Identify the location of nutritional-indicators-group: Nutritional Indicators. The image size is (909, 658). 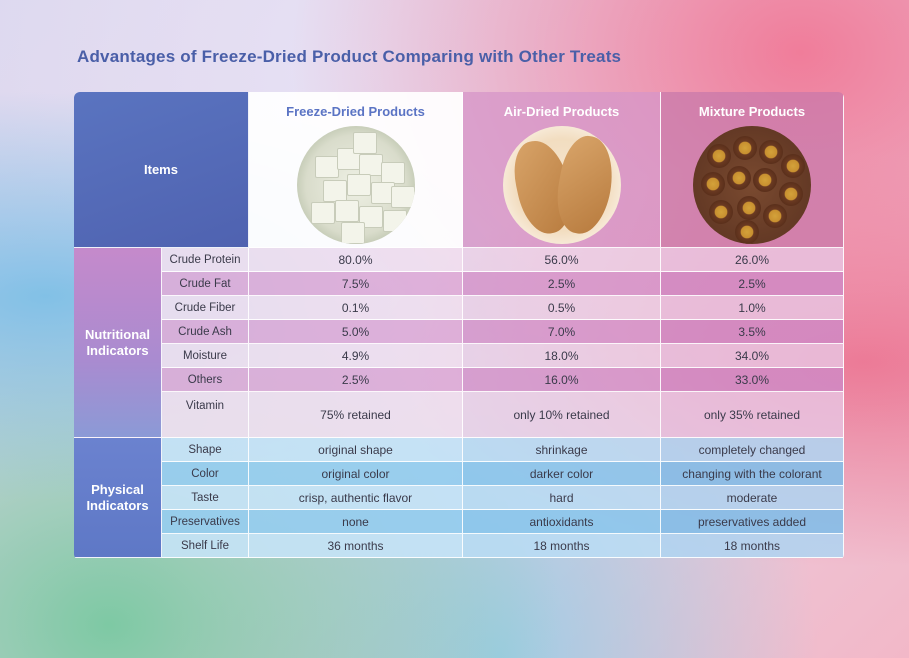
(118, 343).